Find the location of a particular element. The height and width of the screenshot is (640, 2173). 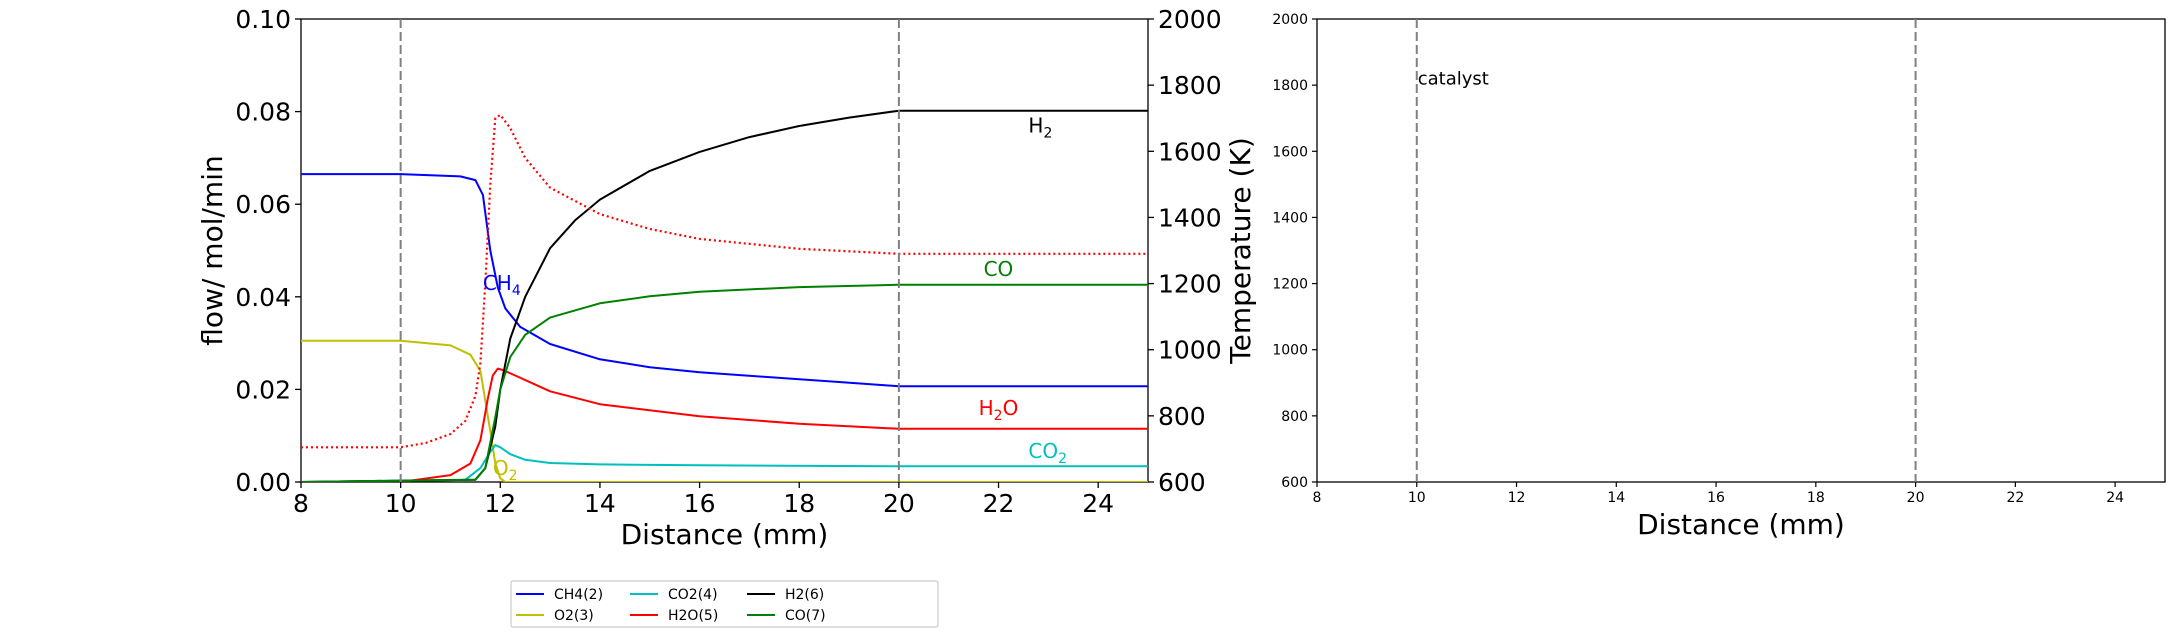

annotation-sub: 4 is located at coordinates (516, 291).